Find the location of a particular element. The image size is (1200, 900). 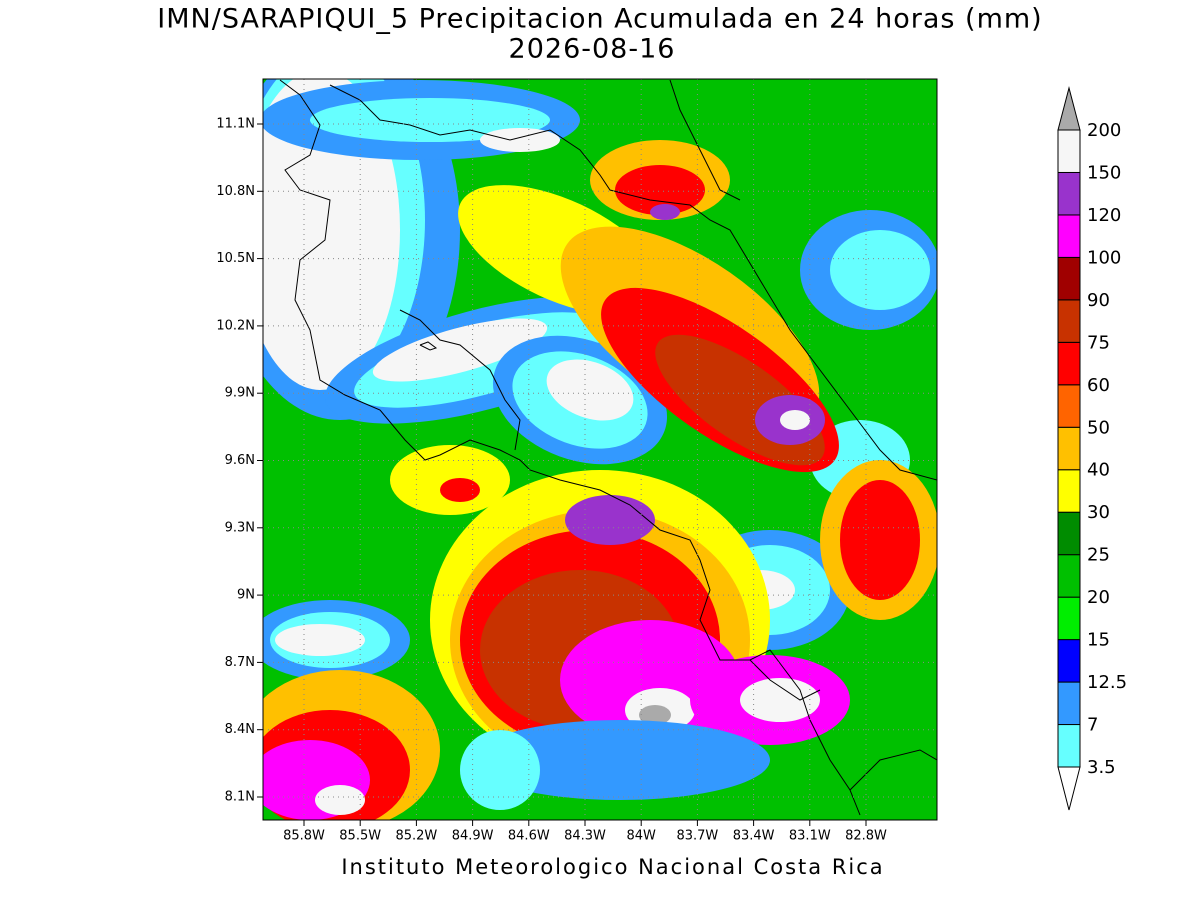

colorbar-label: 50 is located at coordinates (1098, 427).